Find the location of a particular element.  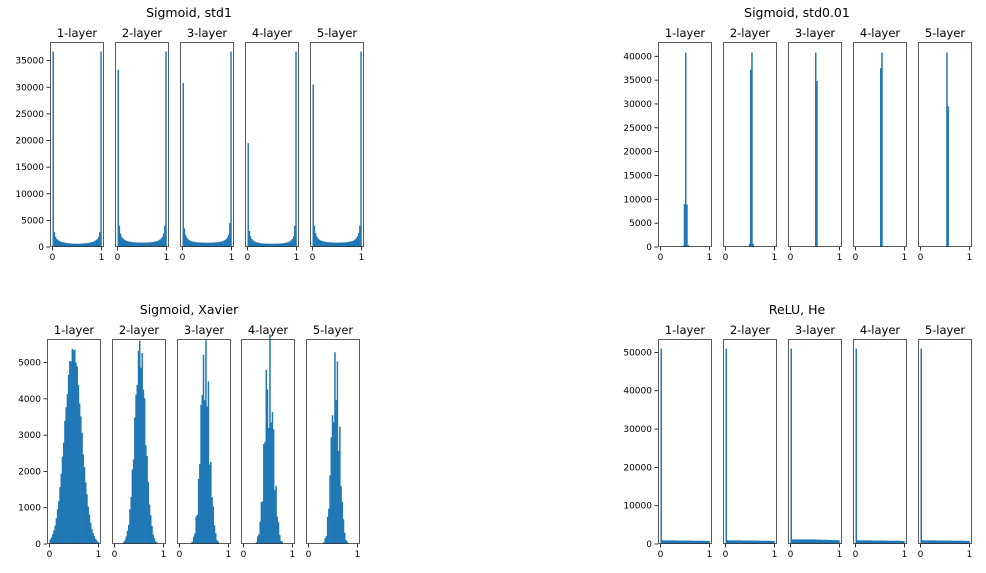

subplot-title: 3-layer is located at coordinates (207, 33).